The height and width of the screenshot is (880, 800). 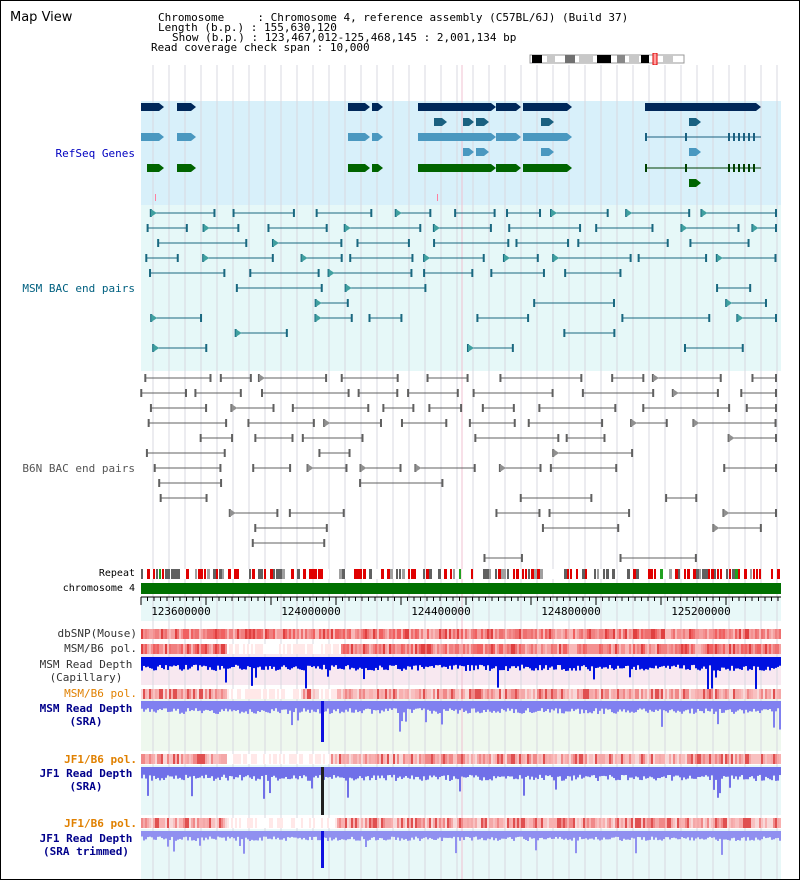 What do you see at coordinates (655, 378) in the screenshot?
I see `b6n-bac-pair-arrow` at bounding box center [655, 378].